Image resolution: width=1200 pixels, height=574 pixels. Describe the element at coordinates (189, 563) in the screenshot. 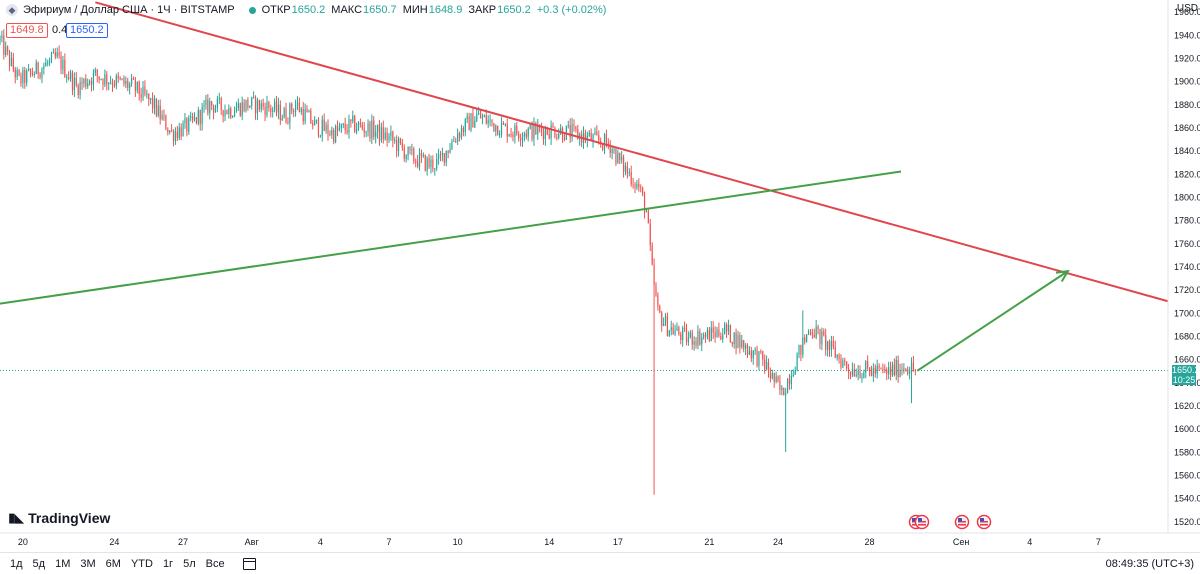

I see `timeframe-5y: 5л` at that location.